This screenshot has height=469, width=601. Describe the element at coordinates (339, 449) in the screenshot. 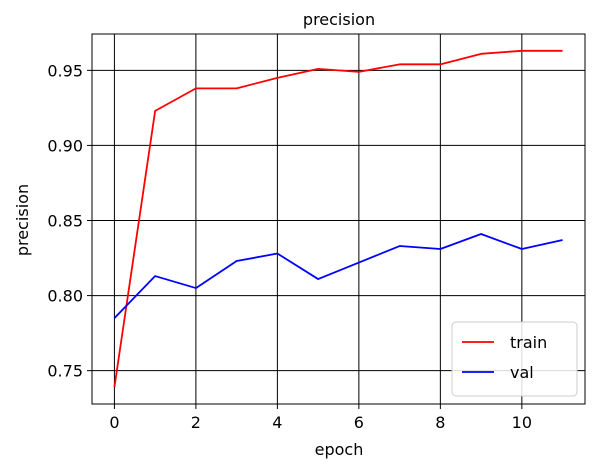

I see `x-axis-label: epoch` at that location.